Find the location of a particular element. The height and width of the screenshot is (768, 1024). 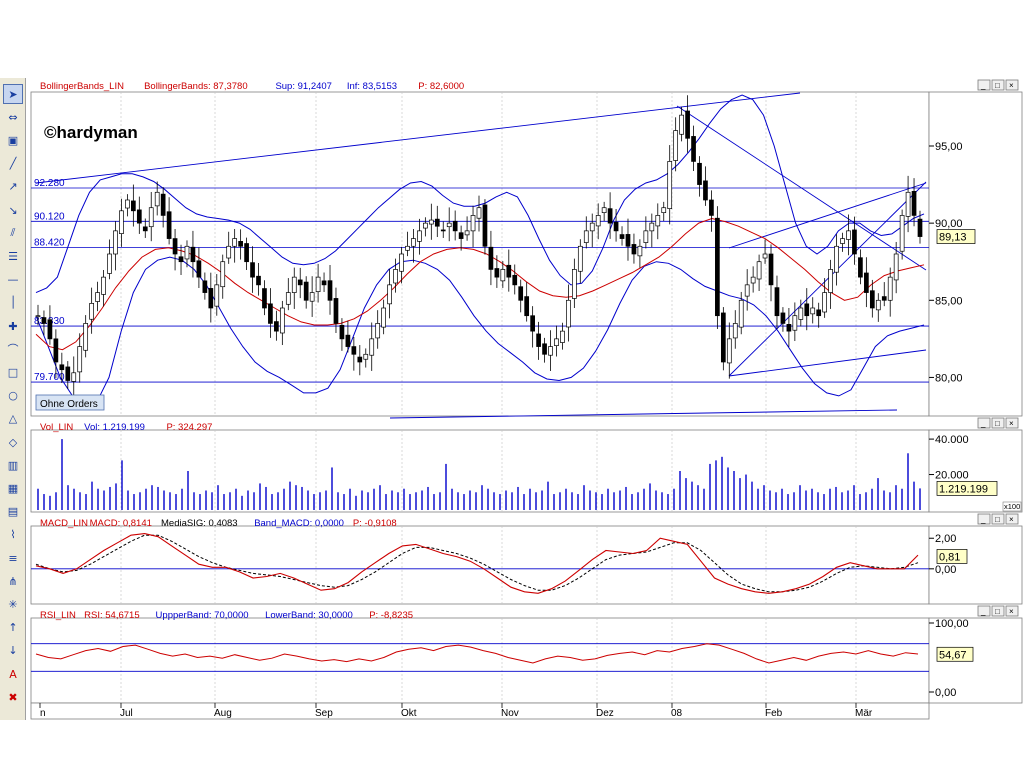

crosshair-icon: ⇔ is located at coordinates (13, 117).